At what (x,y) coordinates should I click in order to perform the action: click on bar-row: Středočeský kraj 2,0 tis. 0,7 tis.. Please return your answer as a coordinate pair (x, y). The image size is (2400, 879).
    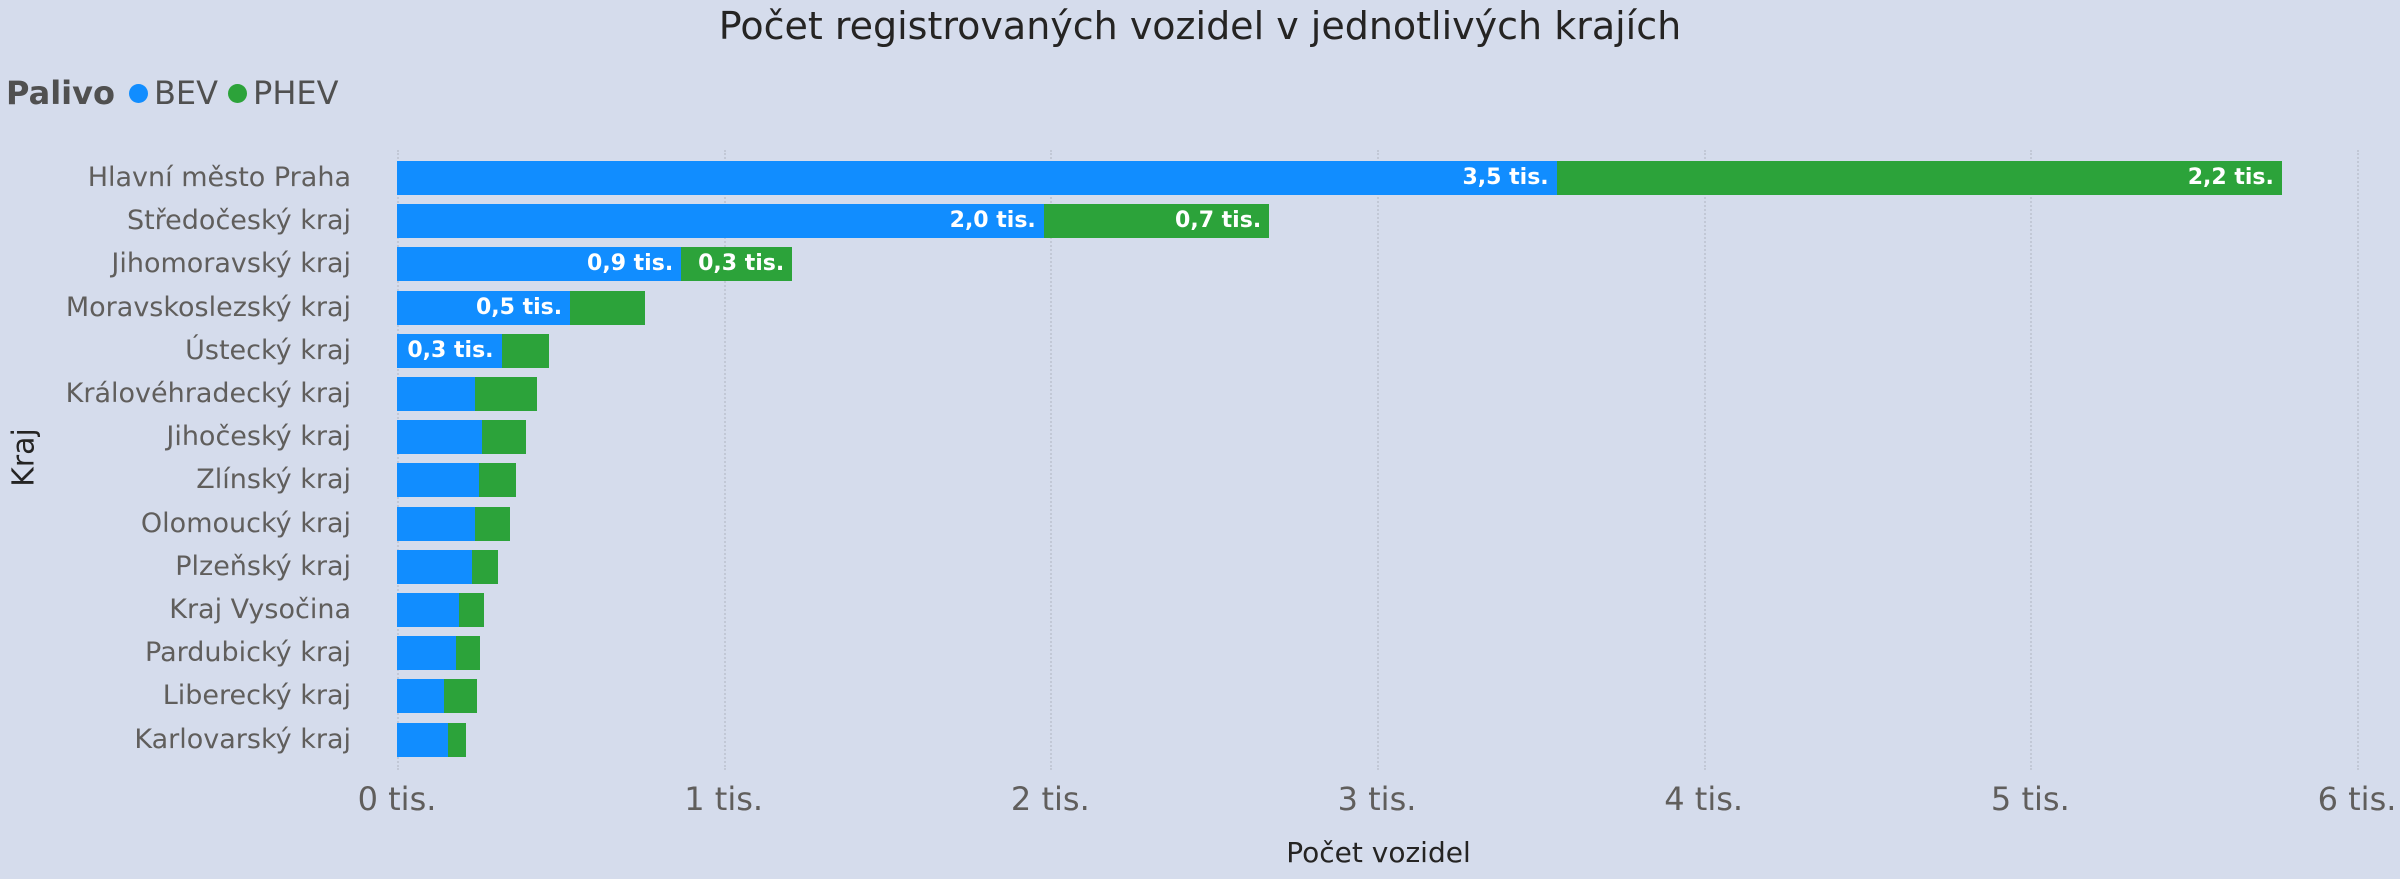
    Looking at the image, I should click on (1178, 221).